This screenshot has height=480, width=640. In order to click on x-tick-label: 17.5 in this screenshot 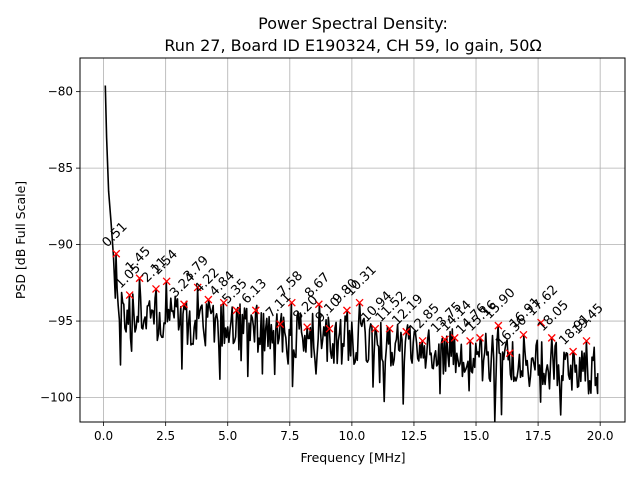, I will do `click(538, 436)`.